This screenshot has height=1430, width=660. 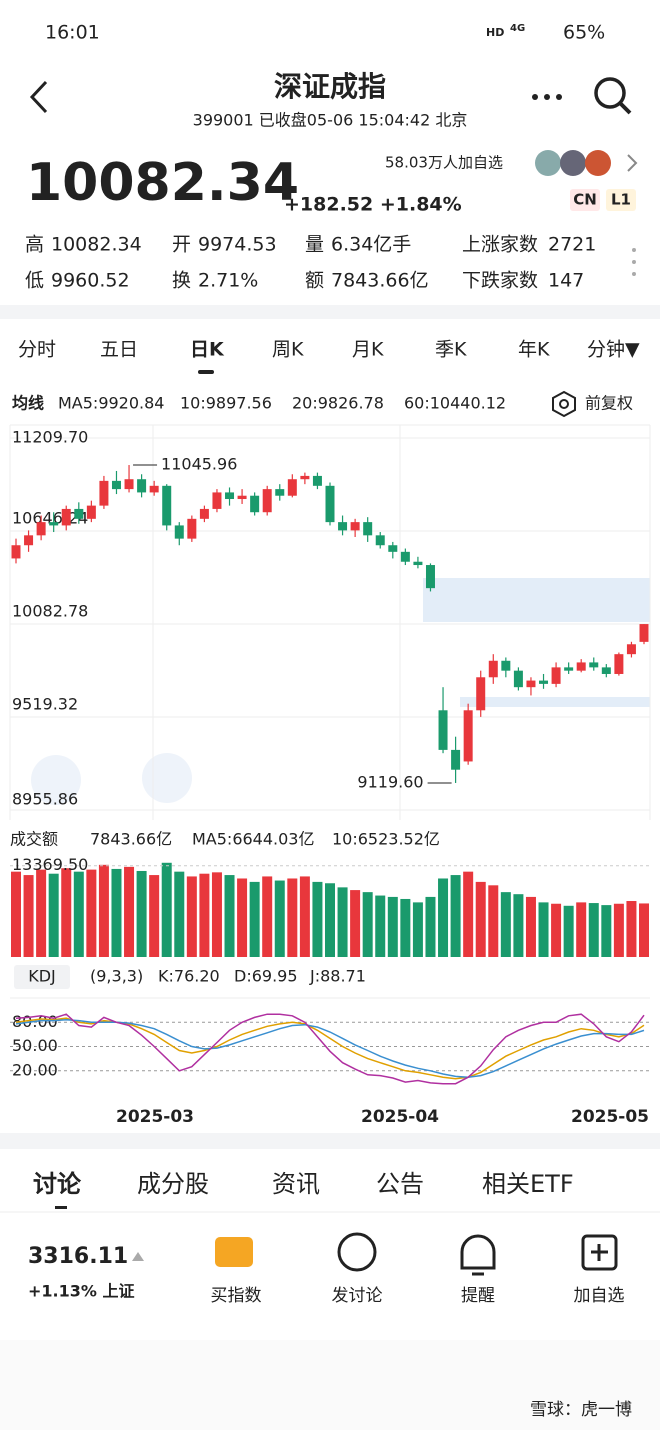 What do you see at coordinates (400, 1184) in the screenshot?
I see `content-tab: 公告` at bounding box center [400, 1184].